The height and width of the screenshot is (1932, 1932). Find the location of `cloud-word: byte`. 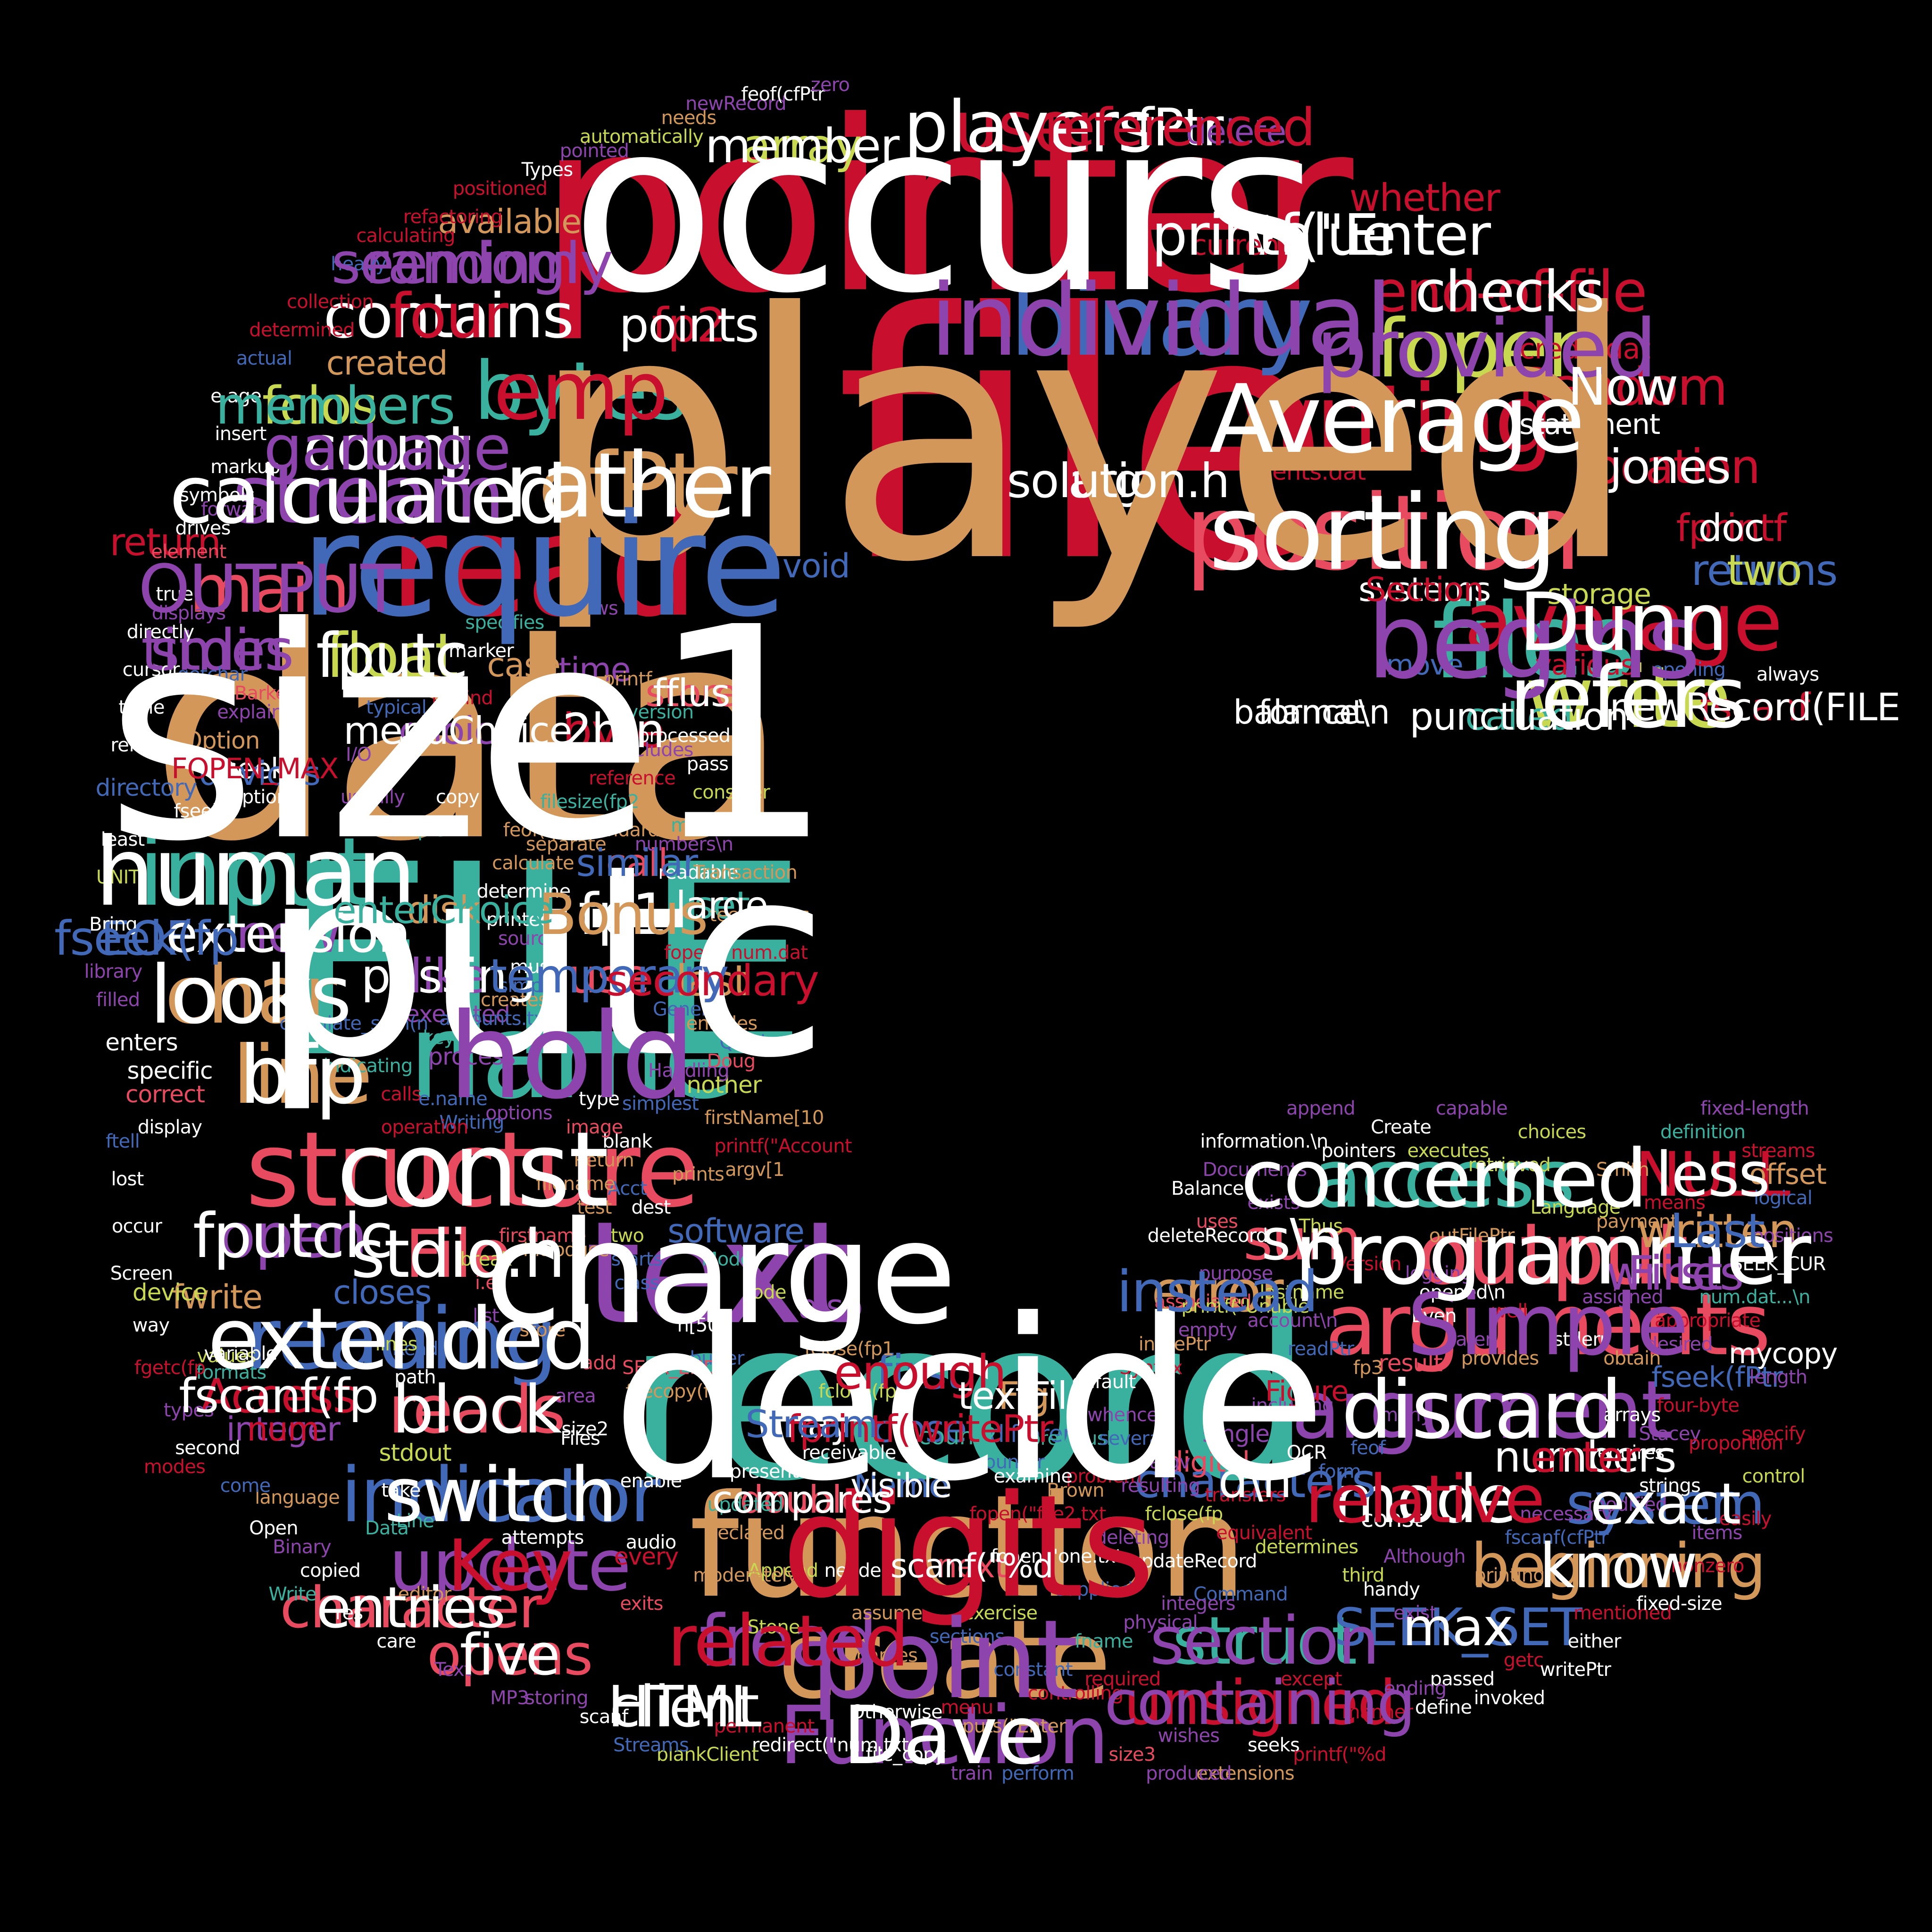

cloud-word: byte is located at coordinates (614, 730).